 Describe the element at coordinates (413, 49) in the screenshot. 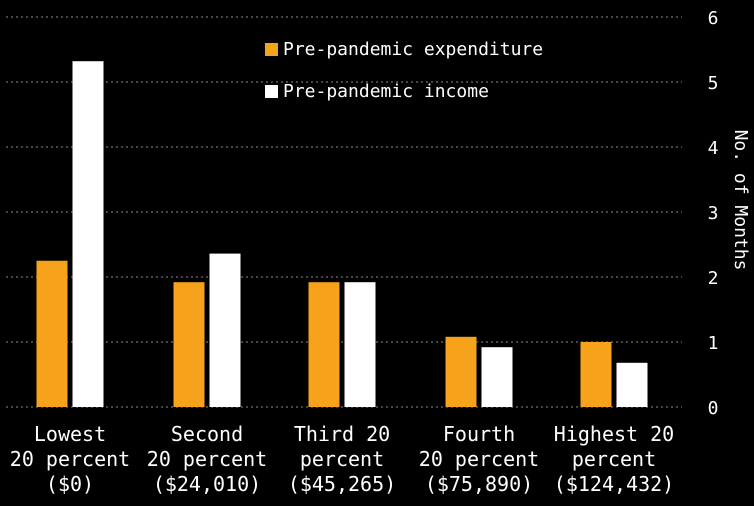

I see `legend-label: Pre-pandemic expenditure` at that location.